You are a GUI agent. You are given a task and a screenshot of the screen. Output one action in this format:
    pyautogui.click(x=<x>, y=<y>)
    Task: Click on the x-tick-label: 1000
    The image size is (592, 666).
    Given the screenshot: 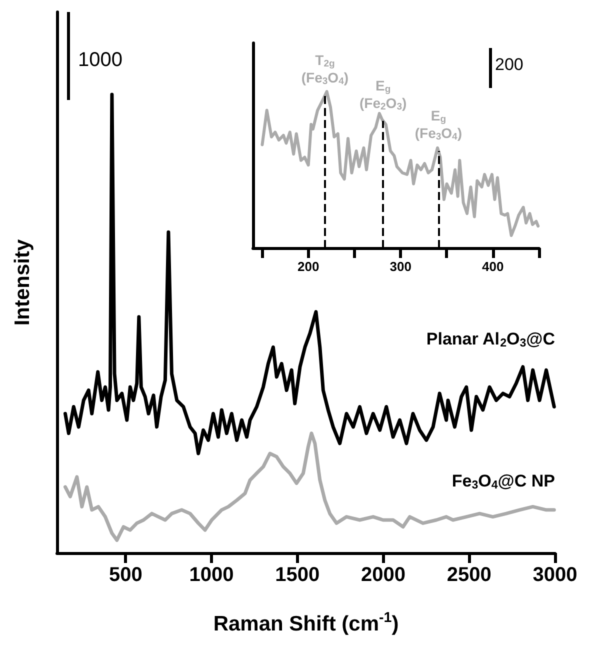 What is the action you would take?
    pyautogui.click(x=211, y=575)
    